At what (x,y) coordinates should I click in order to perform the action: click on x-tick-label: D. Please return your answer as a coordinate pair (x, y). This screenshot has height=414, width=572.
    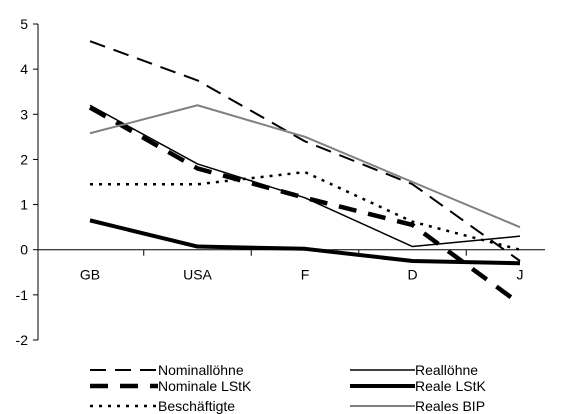
    Looking at the image, I should click on (412, 275).